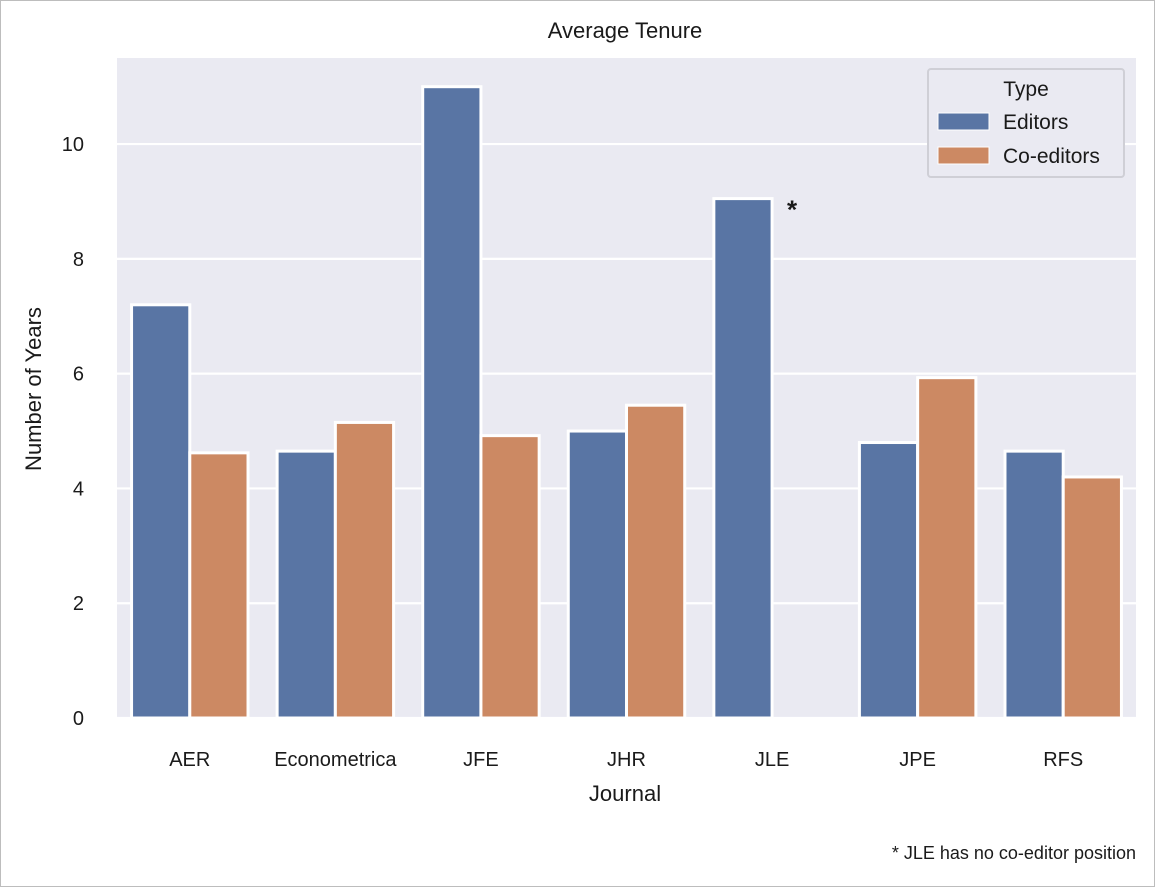 The width and height of the screenshot is (1155, 887). I want to click on legend-label-co-editors: Co-editors, so click(1051, 156).